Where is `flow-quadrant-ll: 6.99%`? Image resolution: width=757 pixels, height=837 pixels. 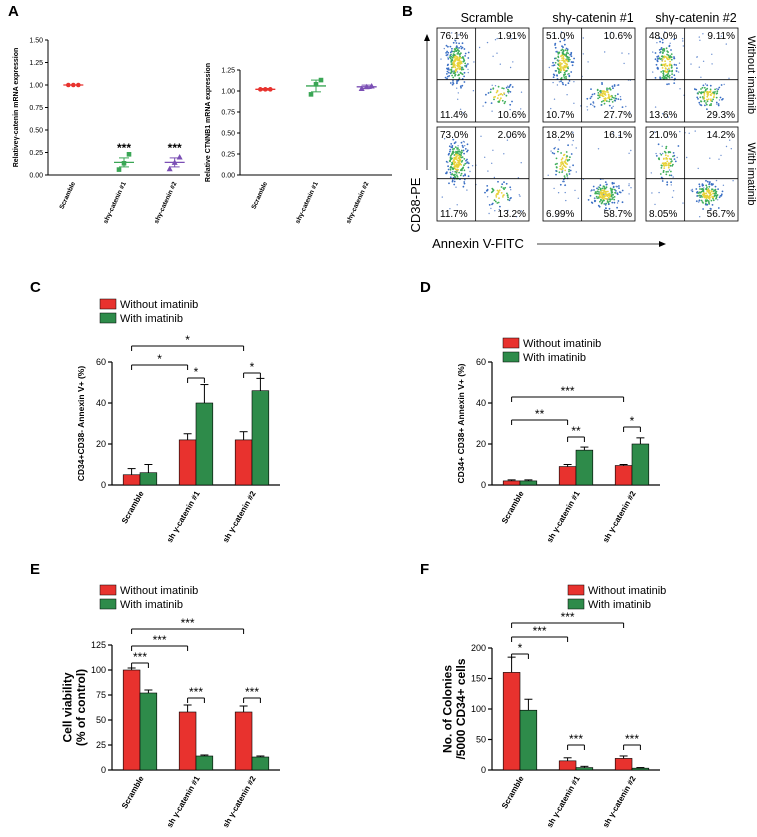
flow-quadrant-ll: 6.99% is located at coordinates (560, 214).